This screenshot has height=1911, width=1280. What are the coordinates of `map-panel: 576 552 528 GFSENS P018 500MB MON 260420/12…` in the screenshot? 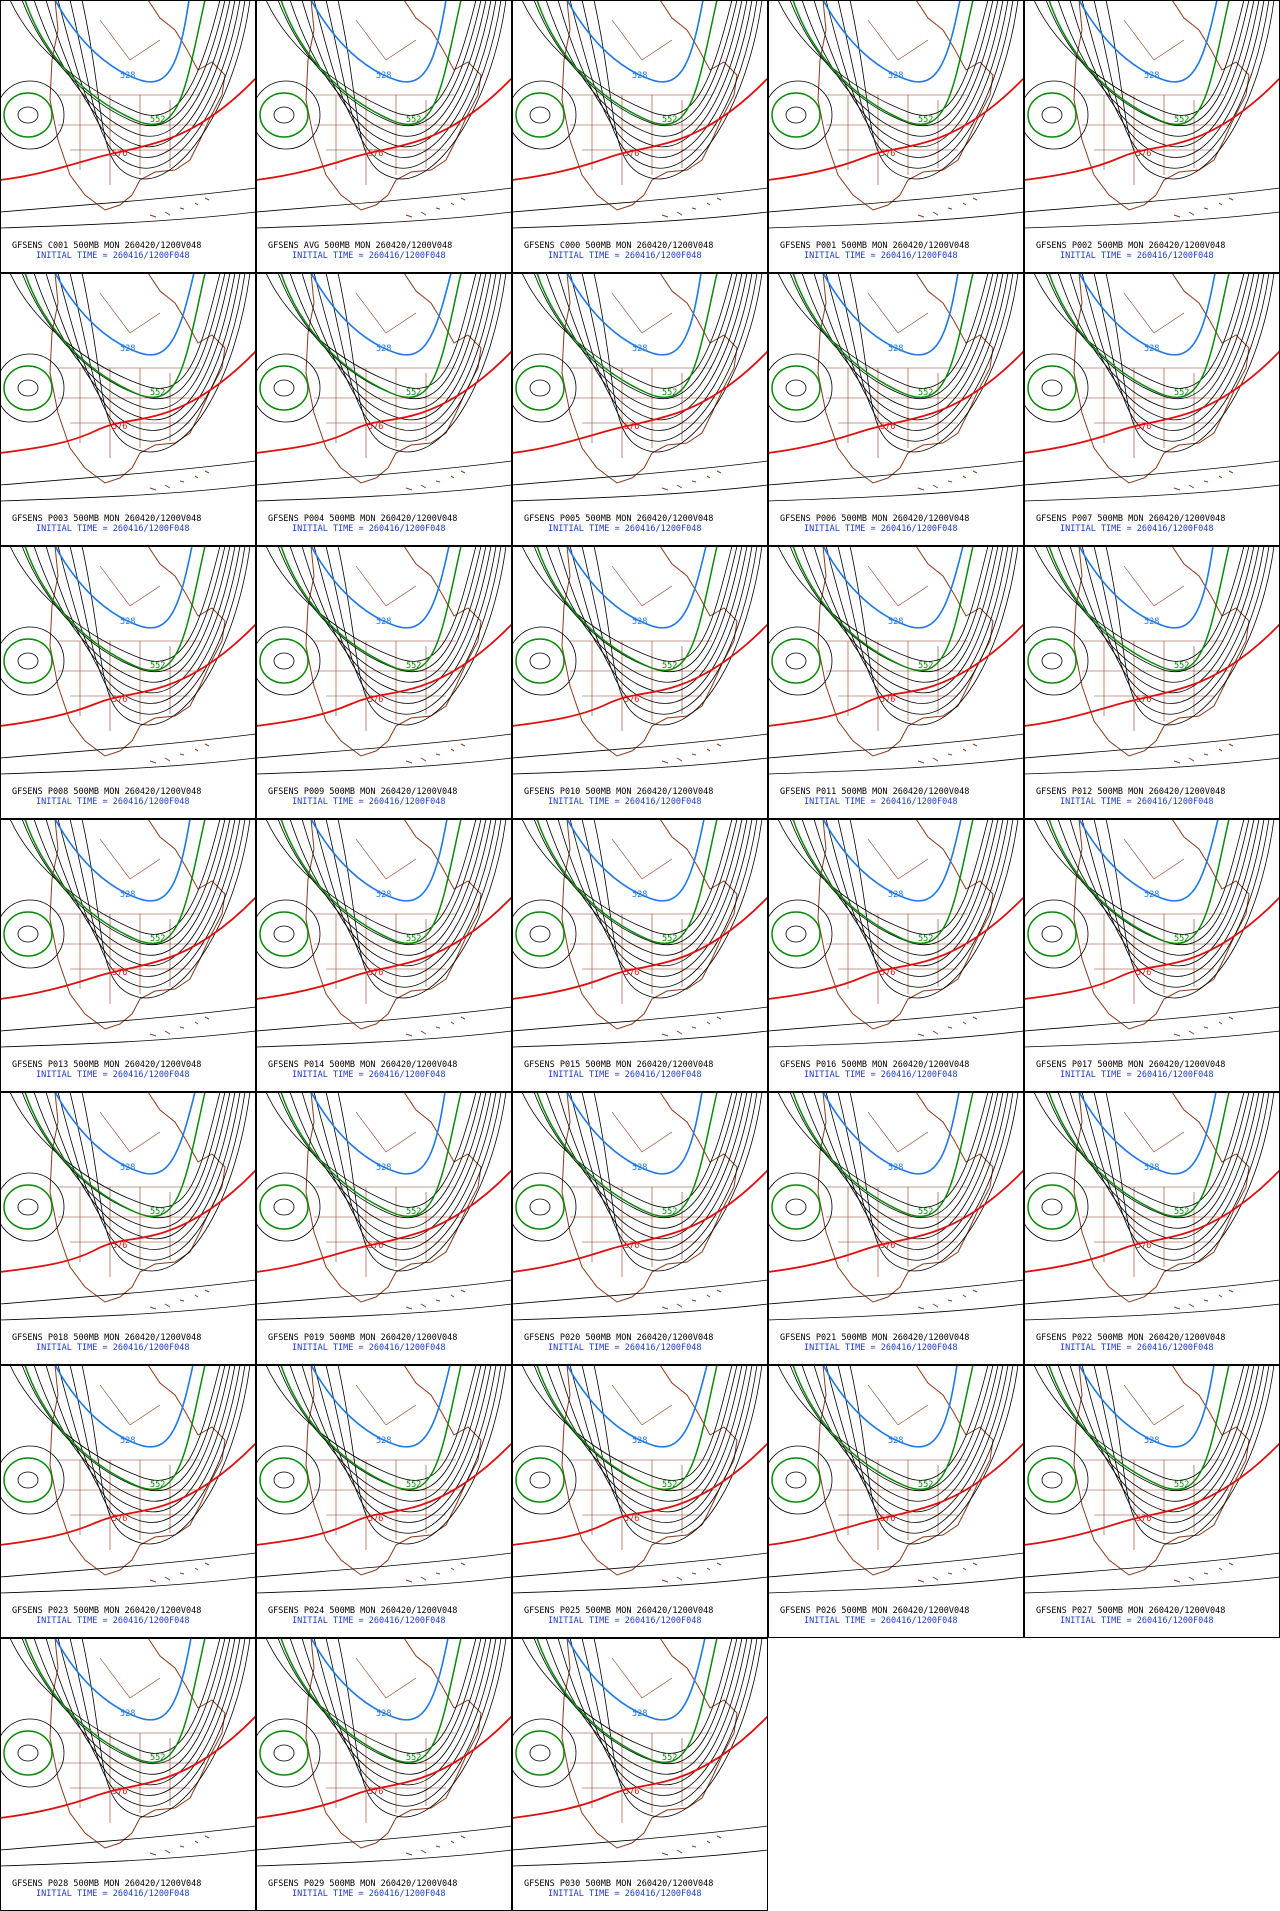 It's located at (128, 1228).